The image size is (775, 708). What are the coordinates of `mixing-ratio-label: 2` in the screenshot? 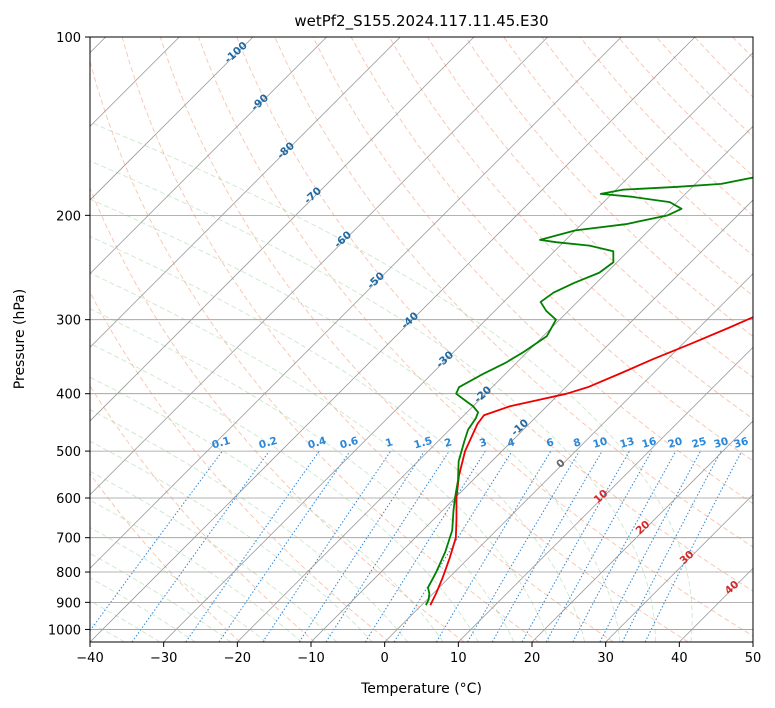 It's located at (448, 443).